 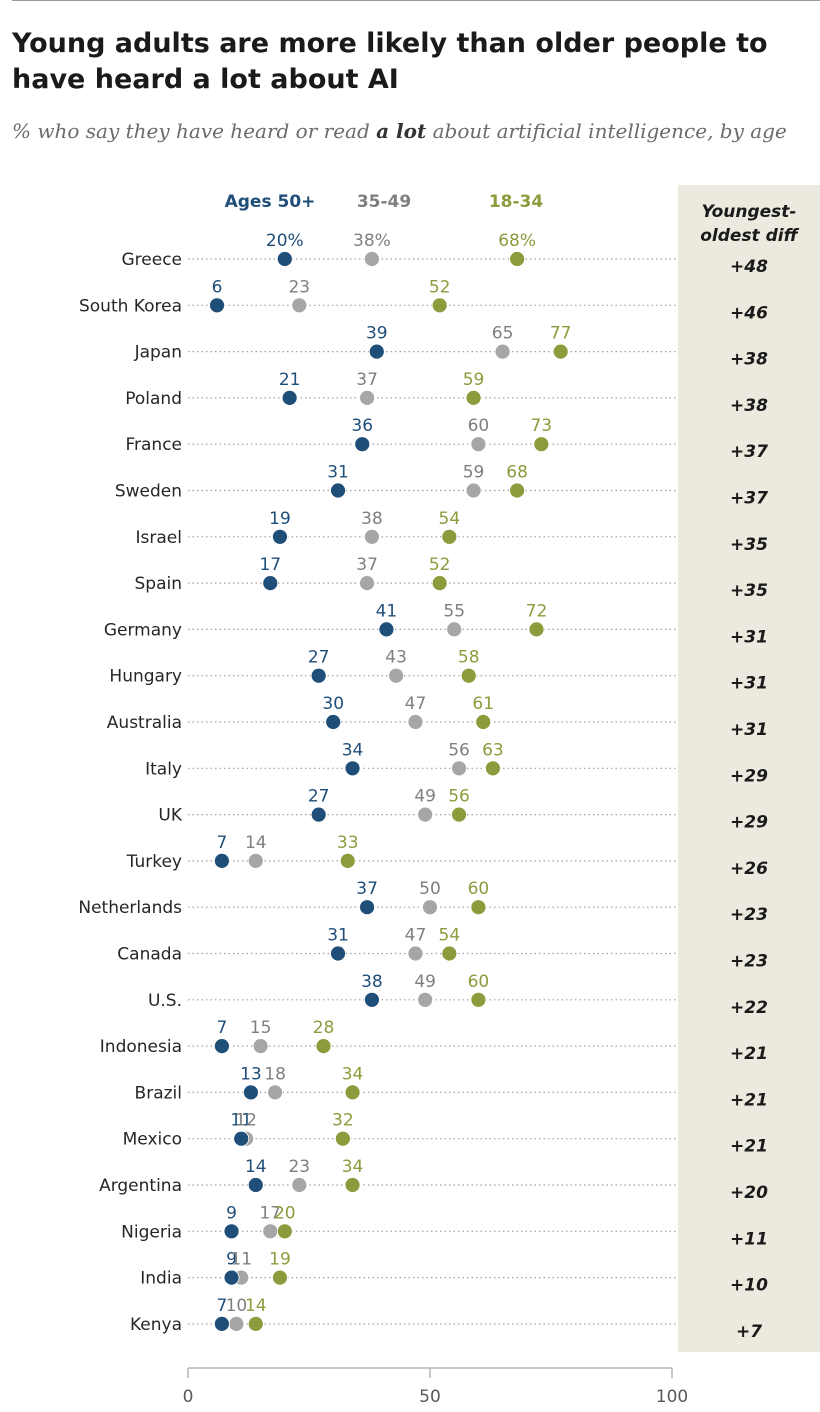 I want to click on country-label: Netherlands, so click(x=130, y=908).